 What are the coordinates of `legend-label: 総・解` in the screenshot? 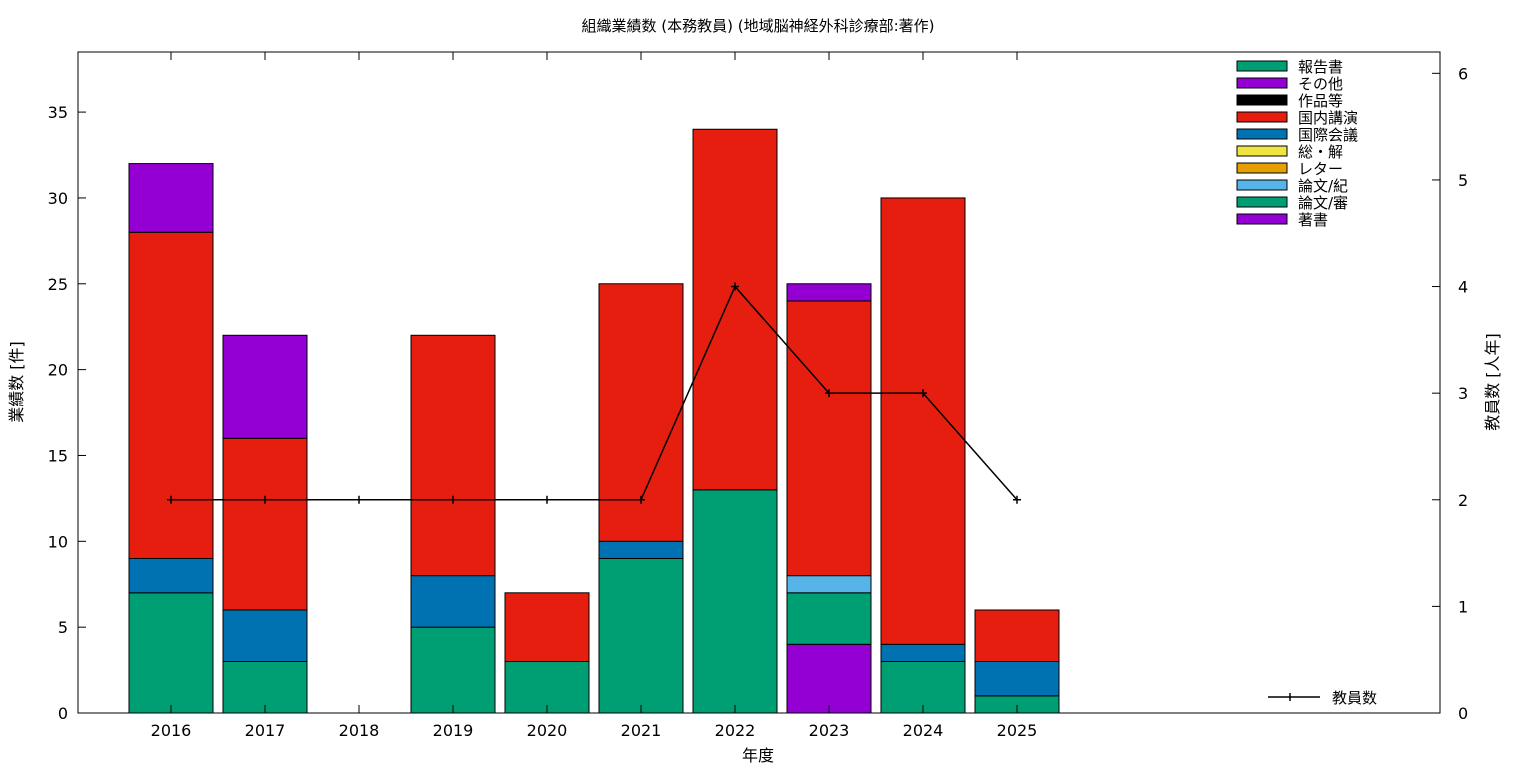 It's located at (1320, 152).